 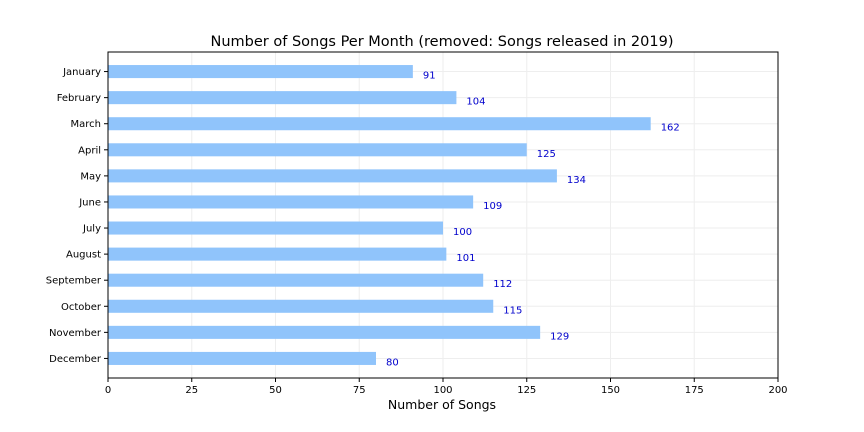 I want to click on data-label: 100, so click(x=462, y=232).